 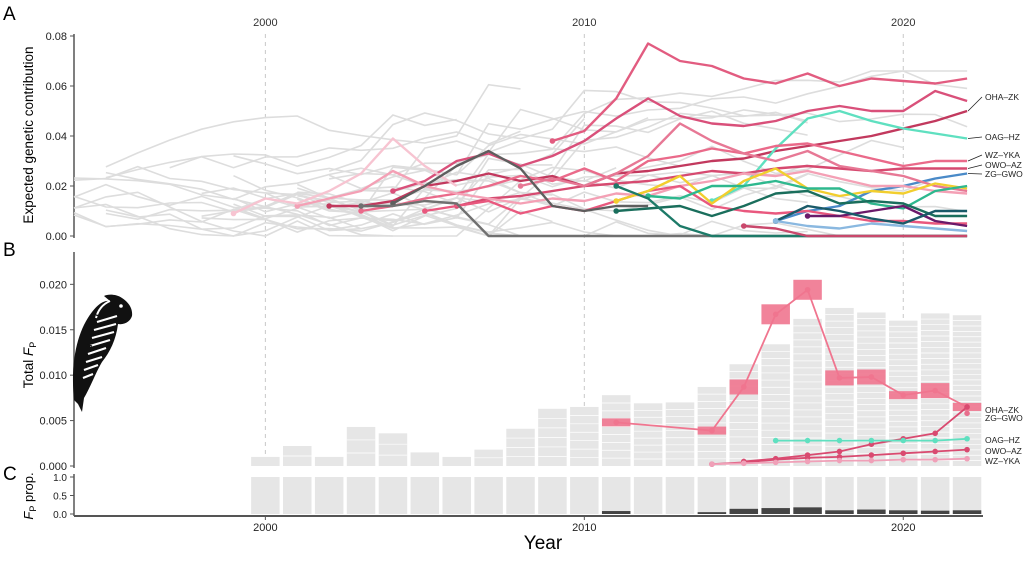 I want to click on panel-a-series-label: OAG–HZ, so click(x=1002, y=137).